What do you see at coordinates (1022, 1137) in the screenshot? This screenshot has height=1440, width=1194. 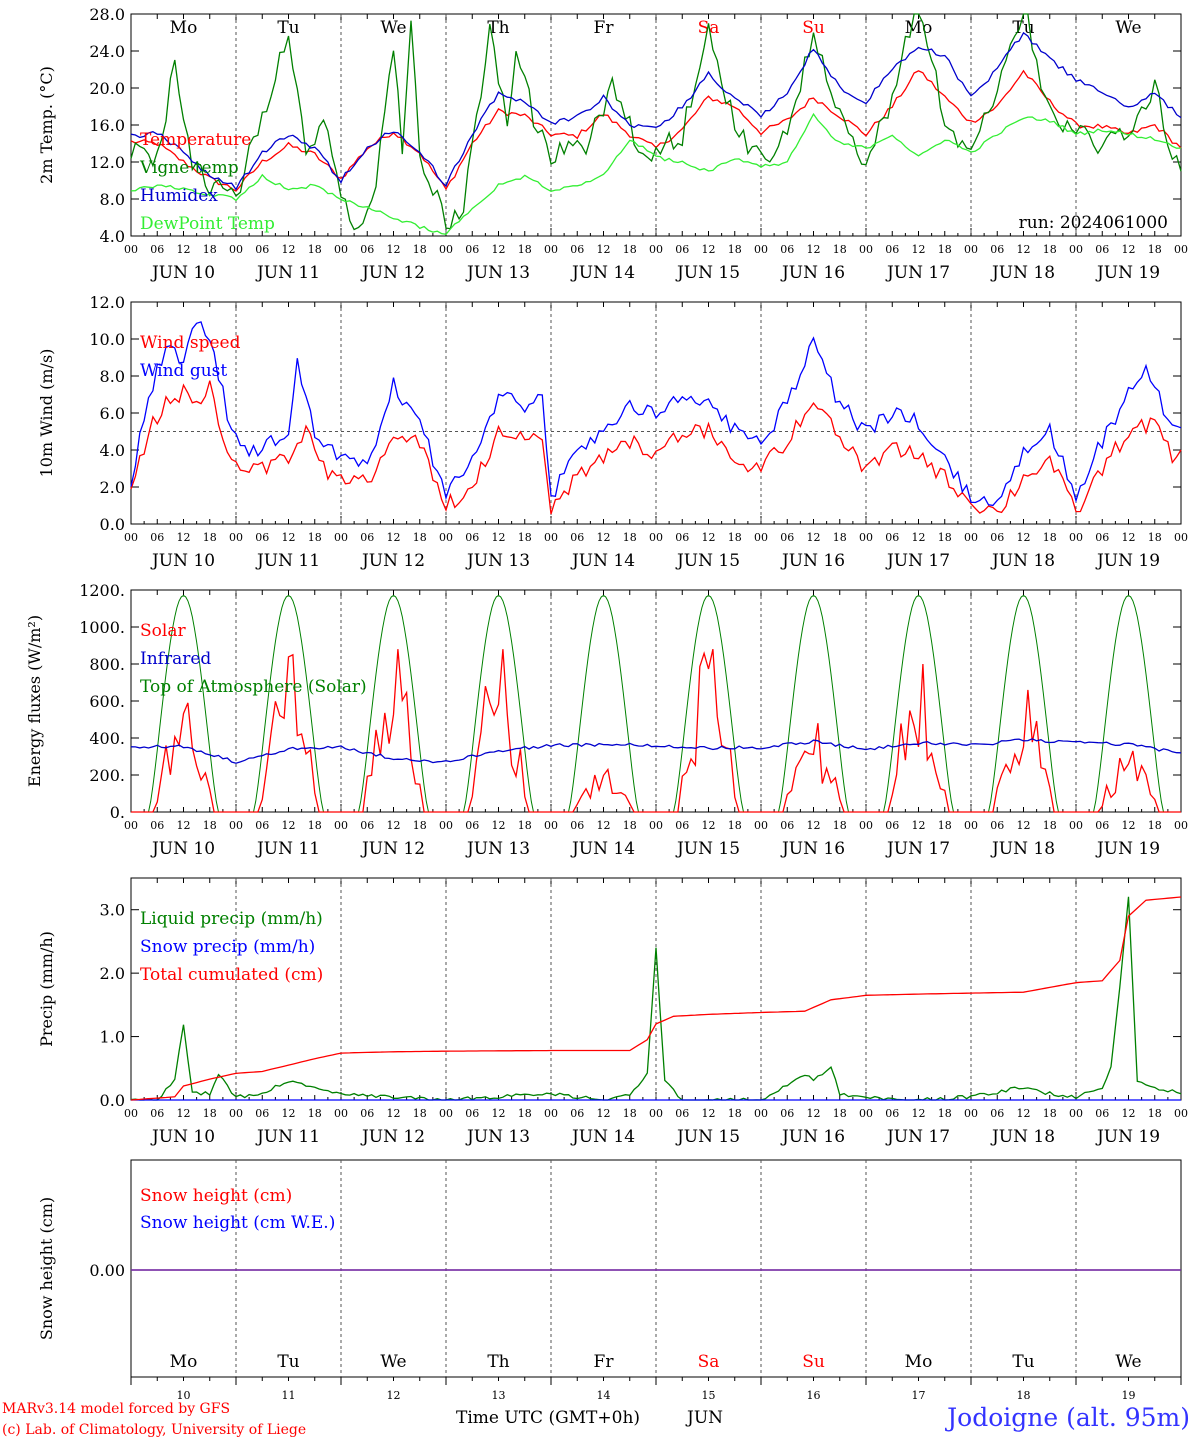 I see `date-label: JUN 18` at bounding box center [1022, 1137].